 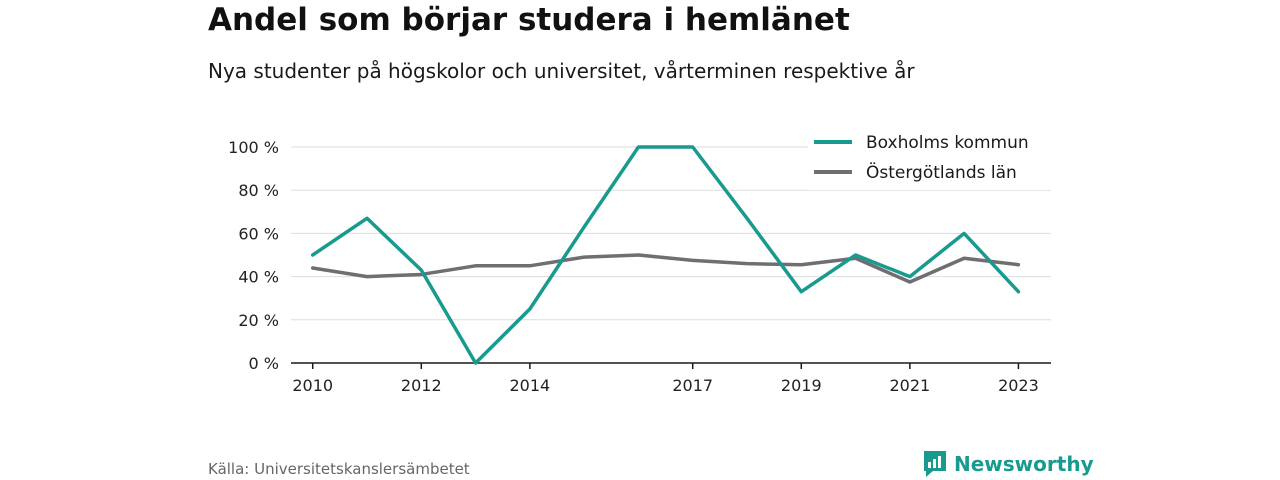 I want to click on series-line, so click(x=665, y=268).